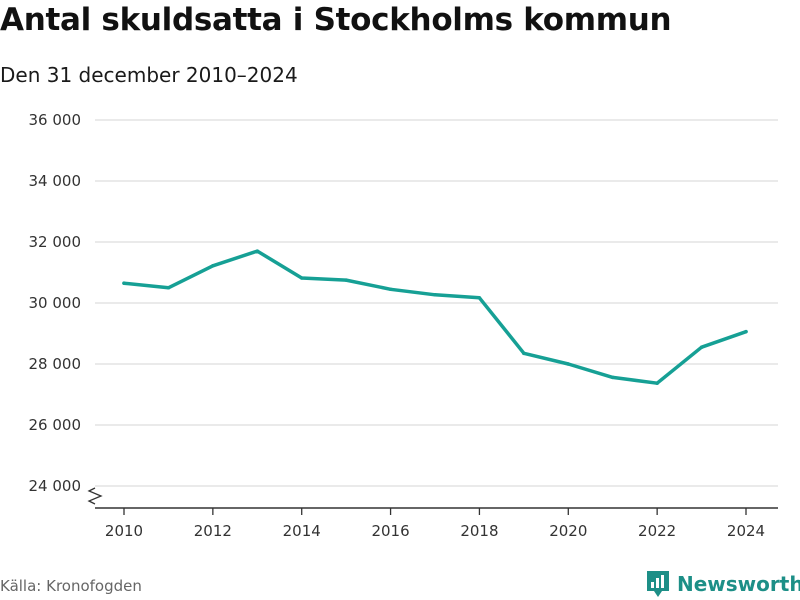  I want to click on x-axis-ticks: 2010 2012 2014 2016 2018 2020 2022 2024, so click(435, 524).